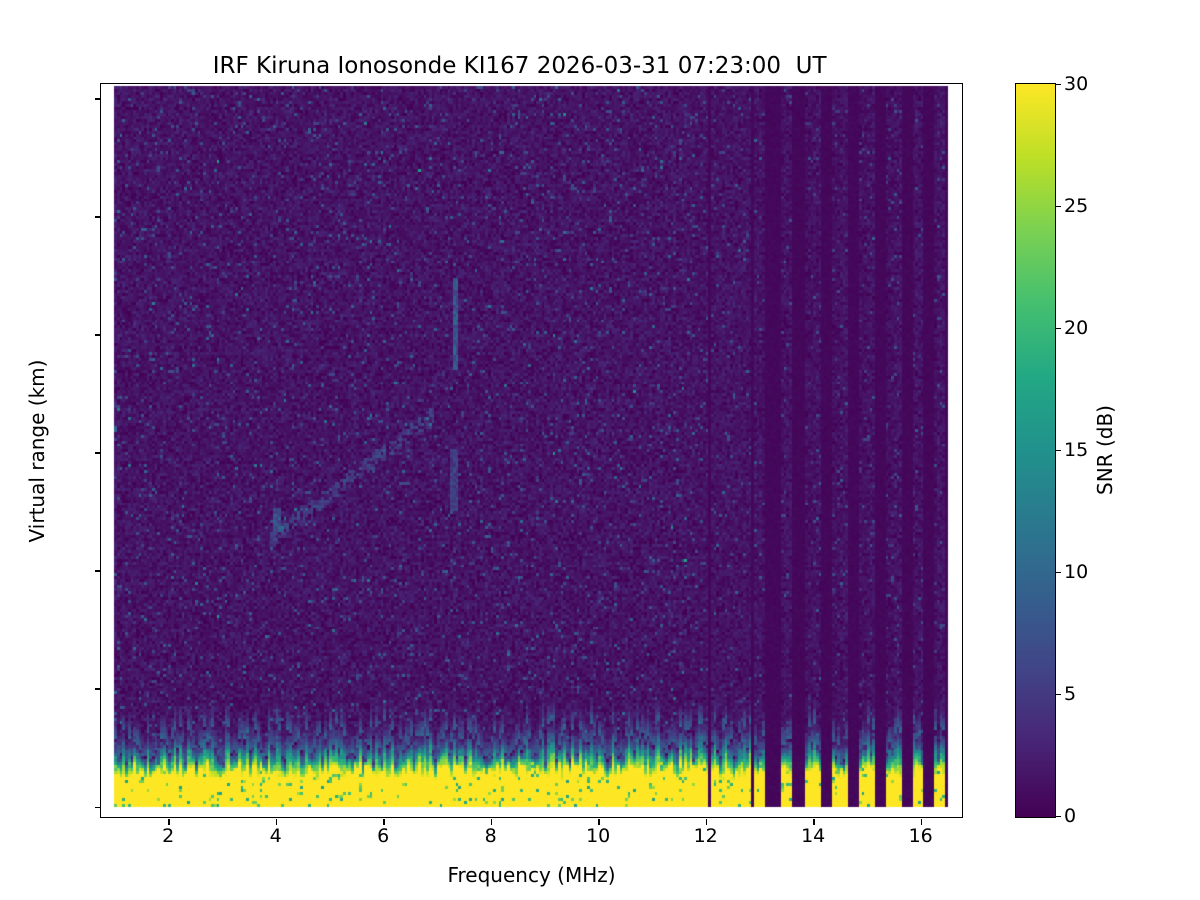 The width and height of the screenshot is (1200, 900). What do you see at coordinates (1076, 84) in the screenshot?
I see `colorbar-tick-label: 30` at bounding box center [1076, 84].